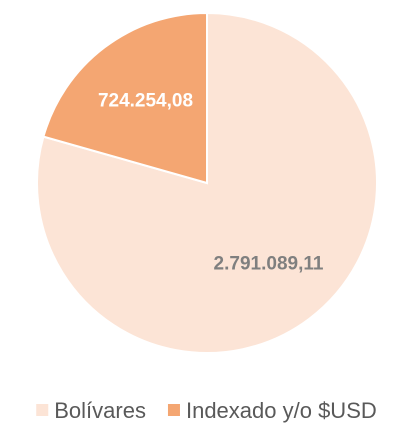  I want to click on data-label: 2.791.089,11, so click(269, 263).